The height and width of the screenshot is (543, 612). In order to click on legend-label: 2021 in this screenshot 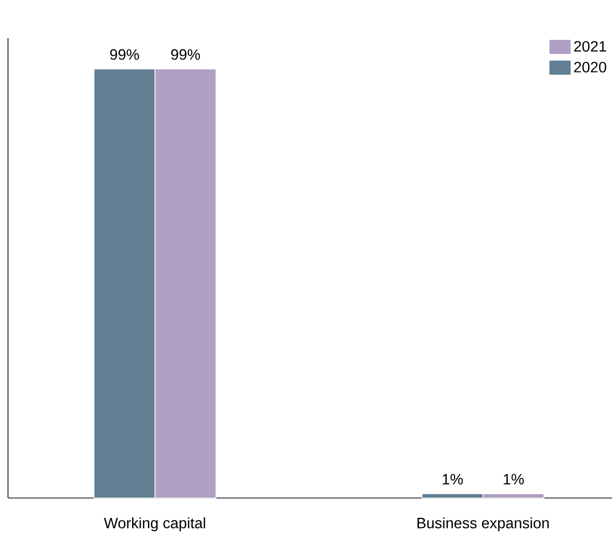, I will do `click(590, 46)`.